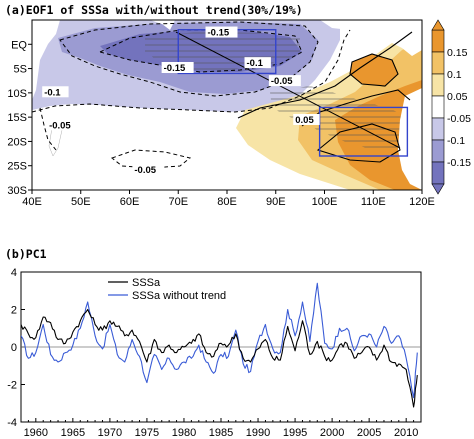  What do you see at coordinates (451, 107) in the screenshot?
I see `colorbar: 0.15 0.1 0.05 -0.05 -0.1 -0.15` at bounding box center [451, 107].